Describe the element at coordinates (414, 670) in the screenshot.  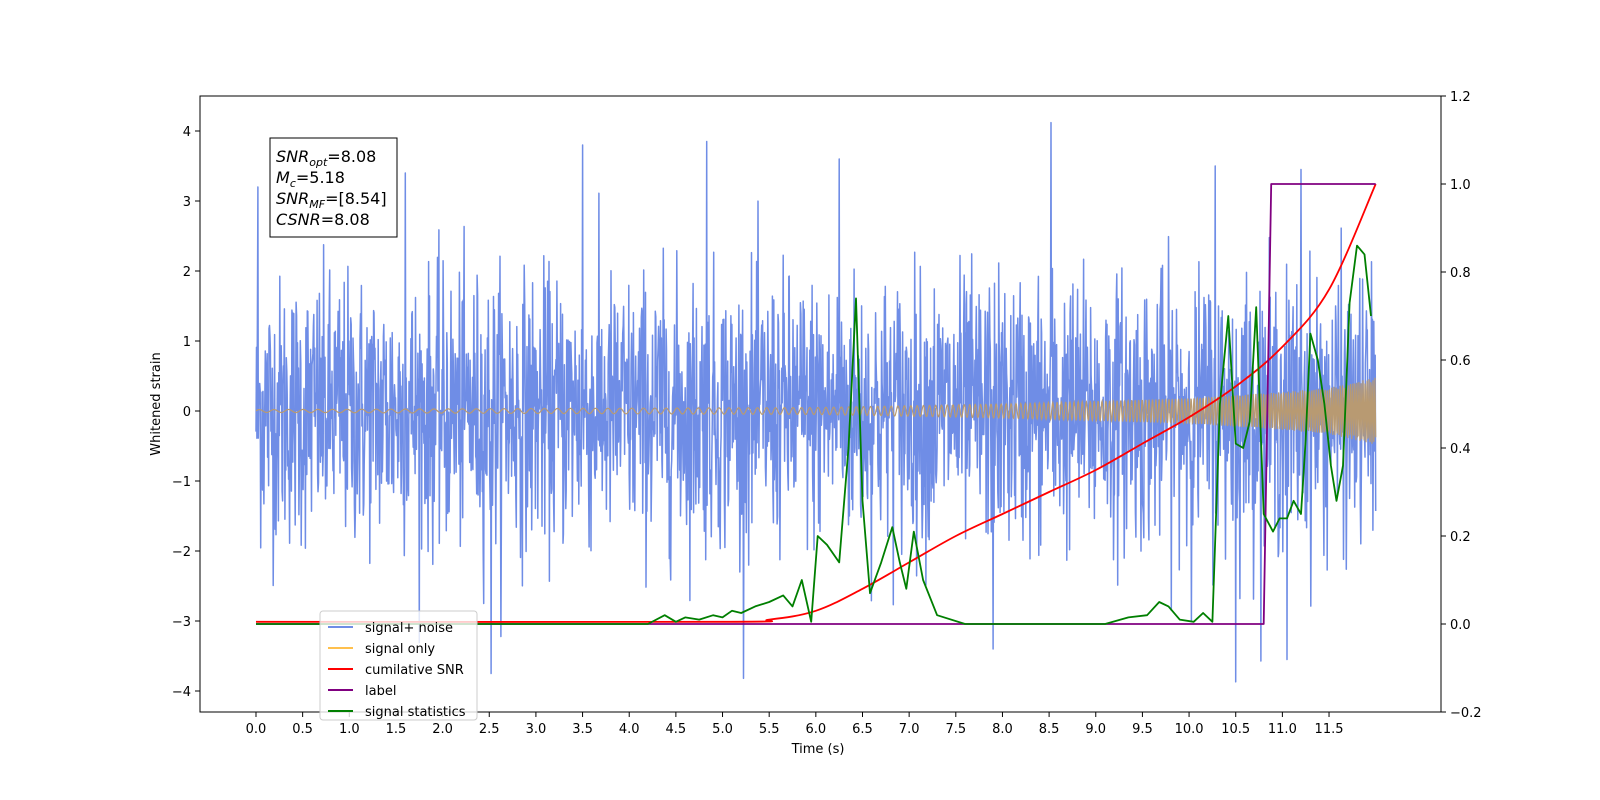
I see `legend-label: cumilative SNR` at that location.